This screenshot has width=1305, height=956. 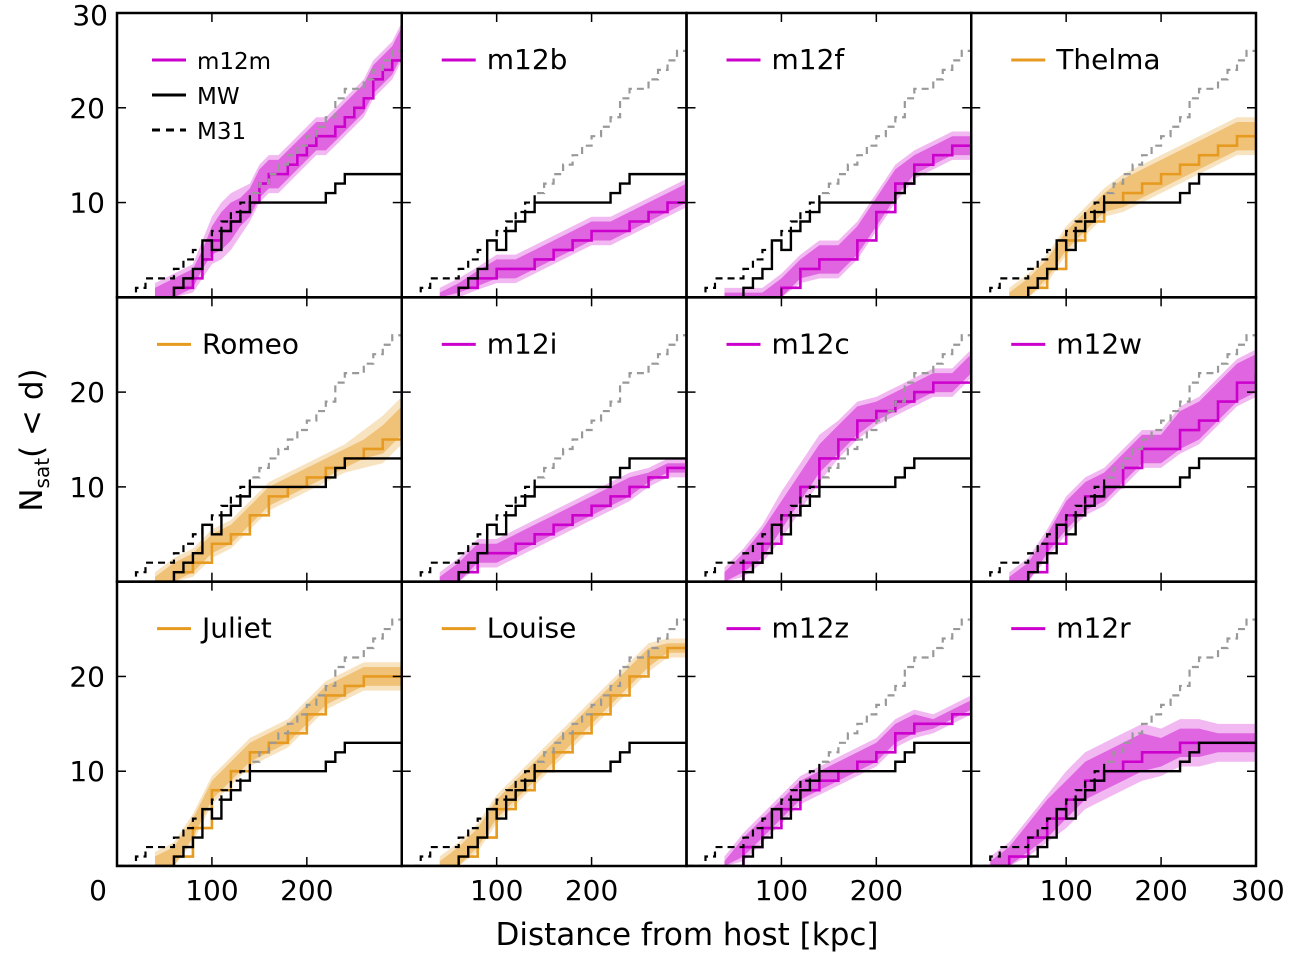 I want to click on panel-m12b: m12b, so click(x=544, y=155).